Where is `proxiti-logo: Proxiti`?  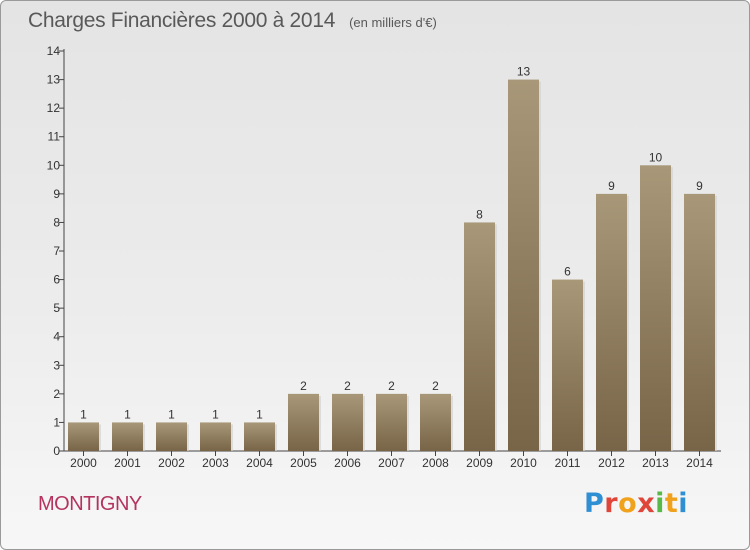
proxiti-logo: Proxiti is located at coordinates (636, 503).